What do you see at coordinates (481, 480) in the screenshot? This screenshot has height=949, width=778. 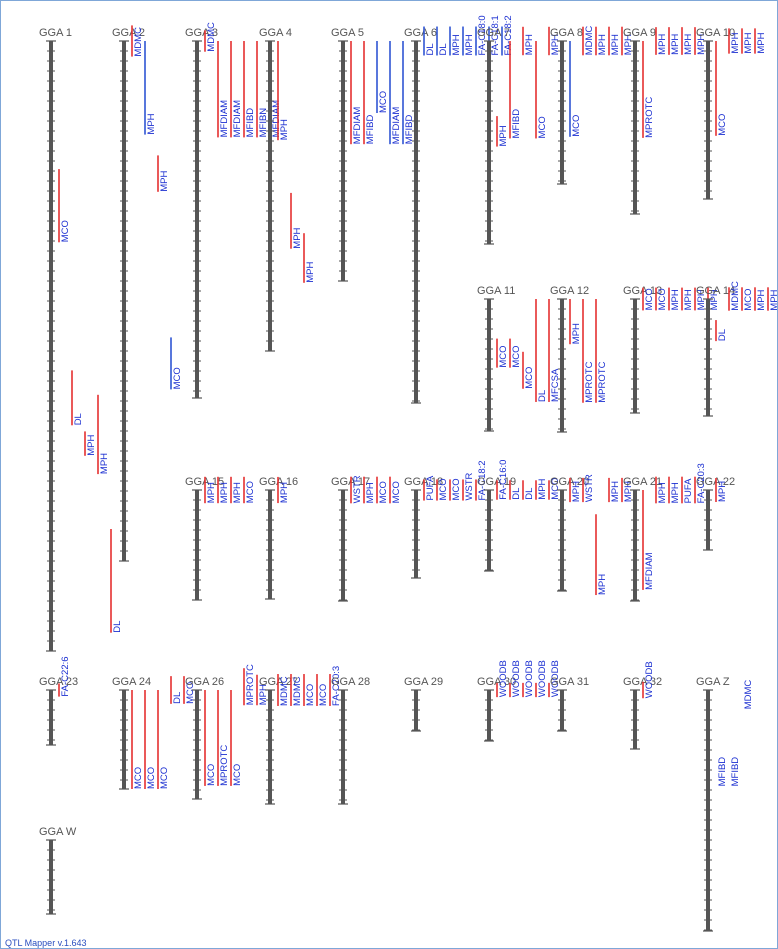 I see `qtl-fa-c18-2: FA-C18:2` at bounding box center [481, 480].